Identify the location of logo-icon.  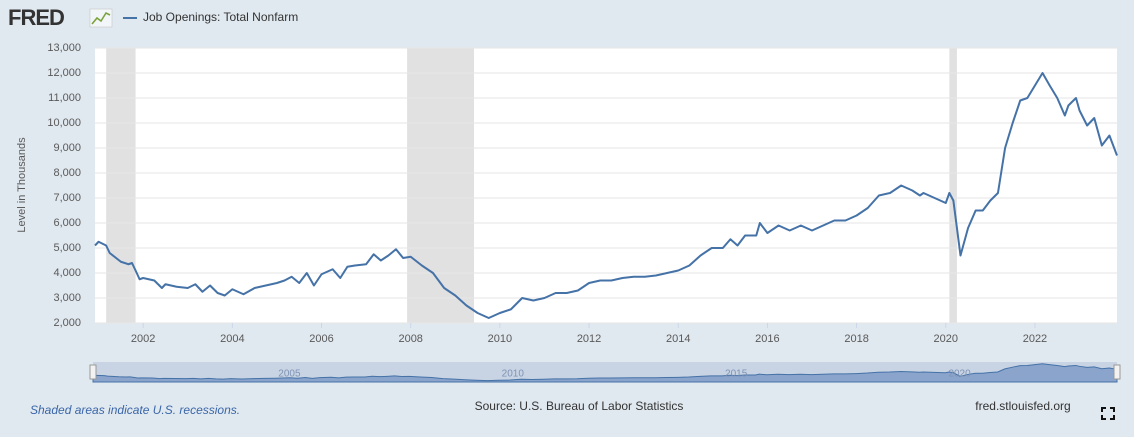
(101, 18).